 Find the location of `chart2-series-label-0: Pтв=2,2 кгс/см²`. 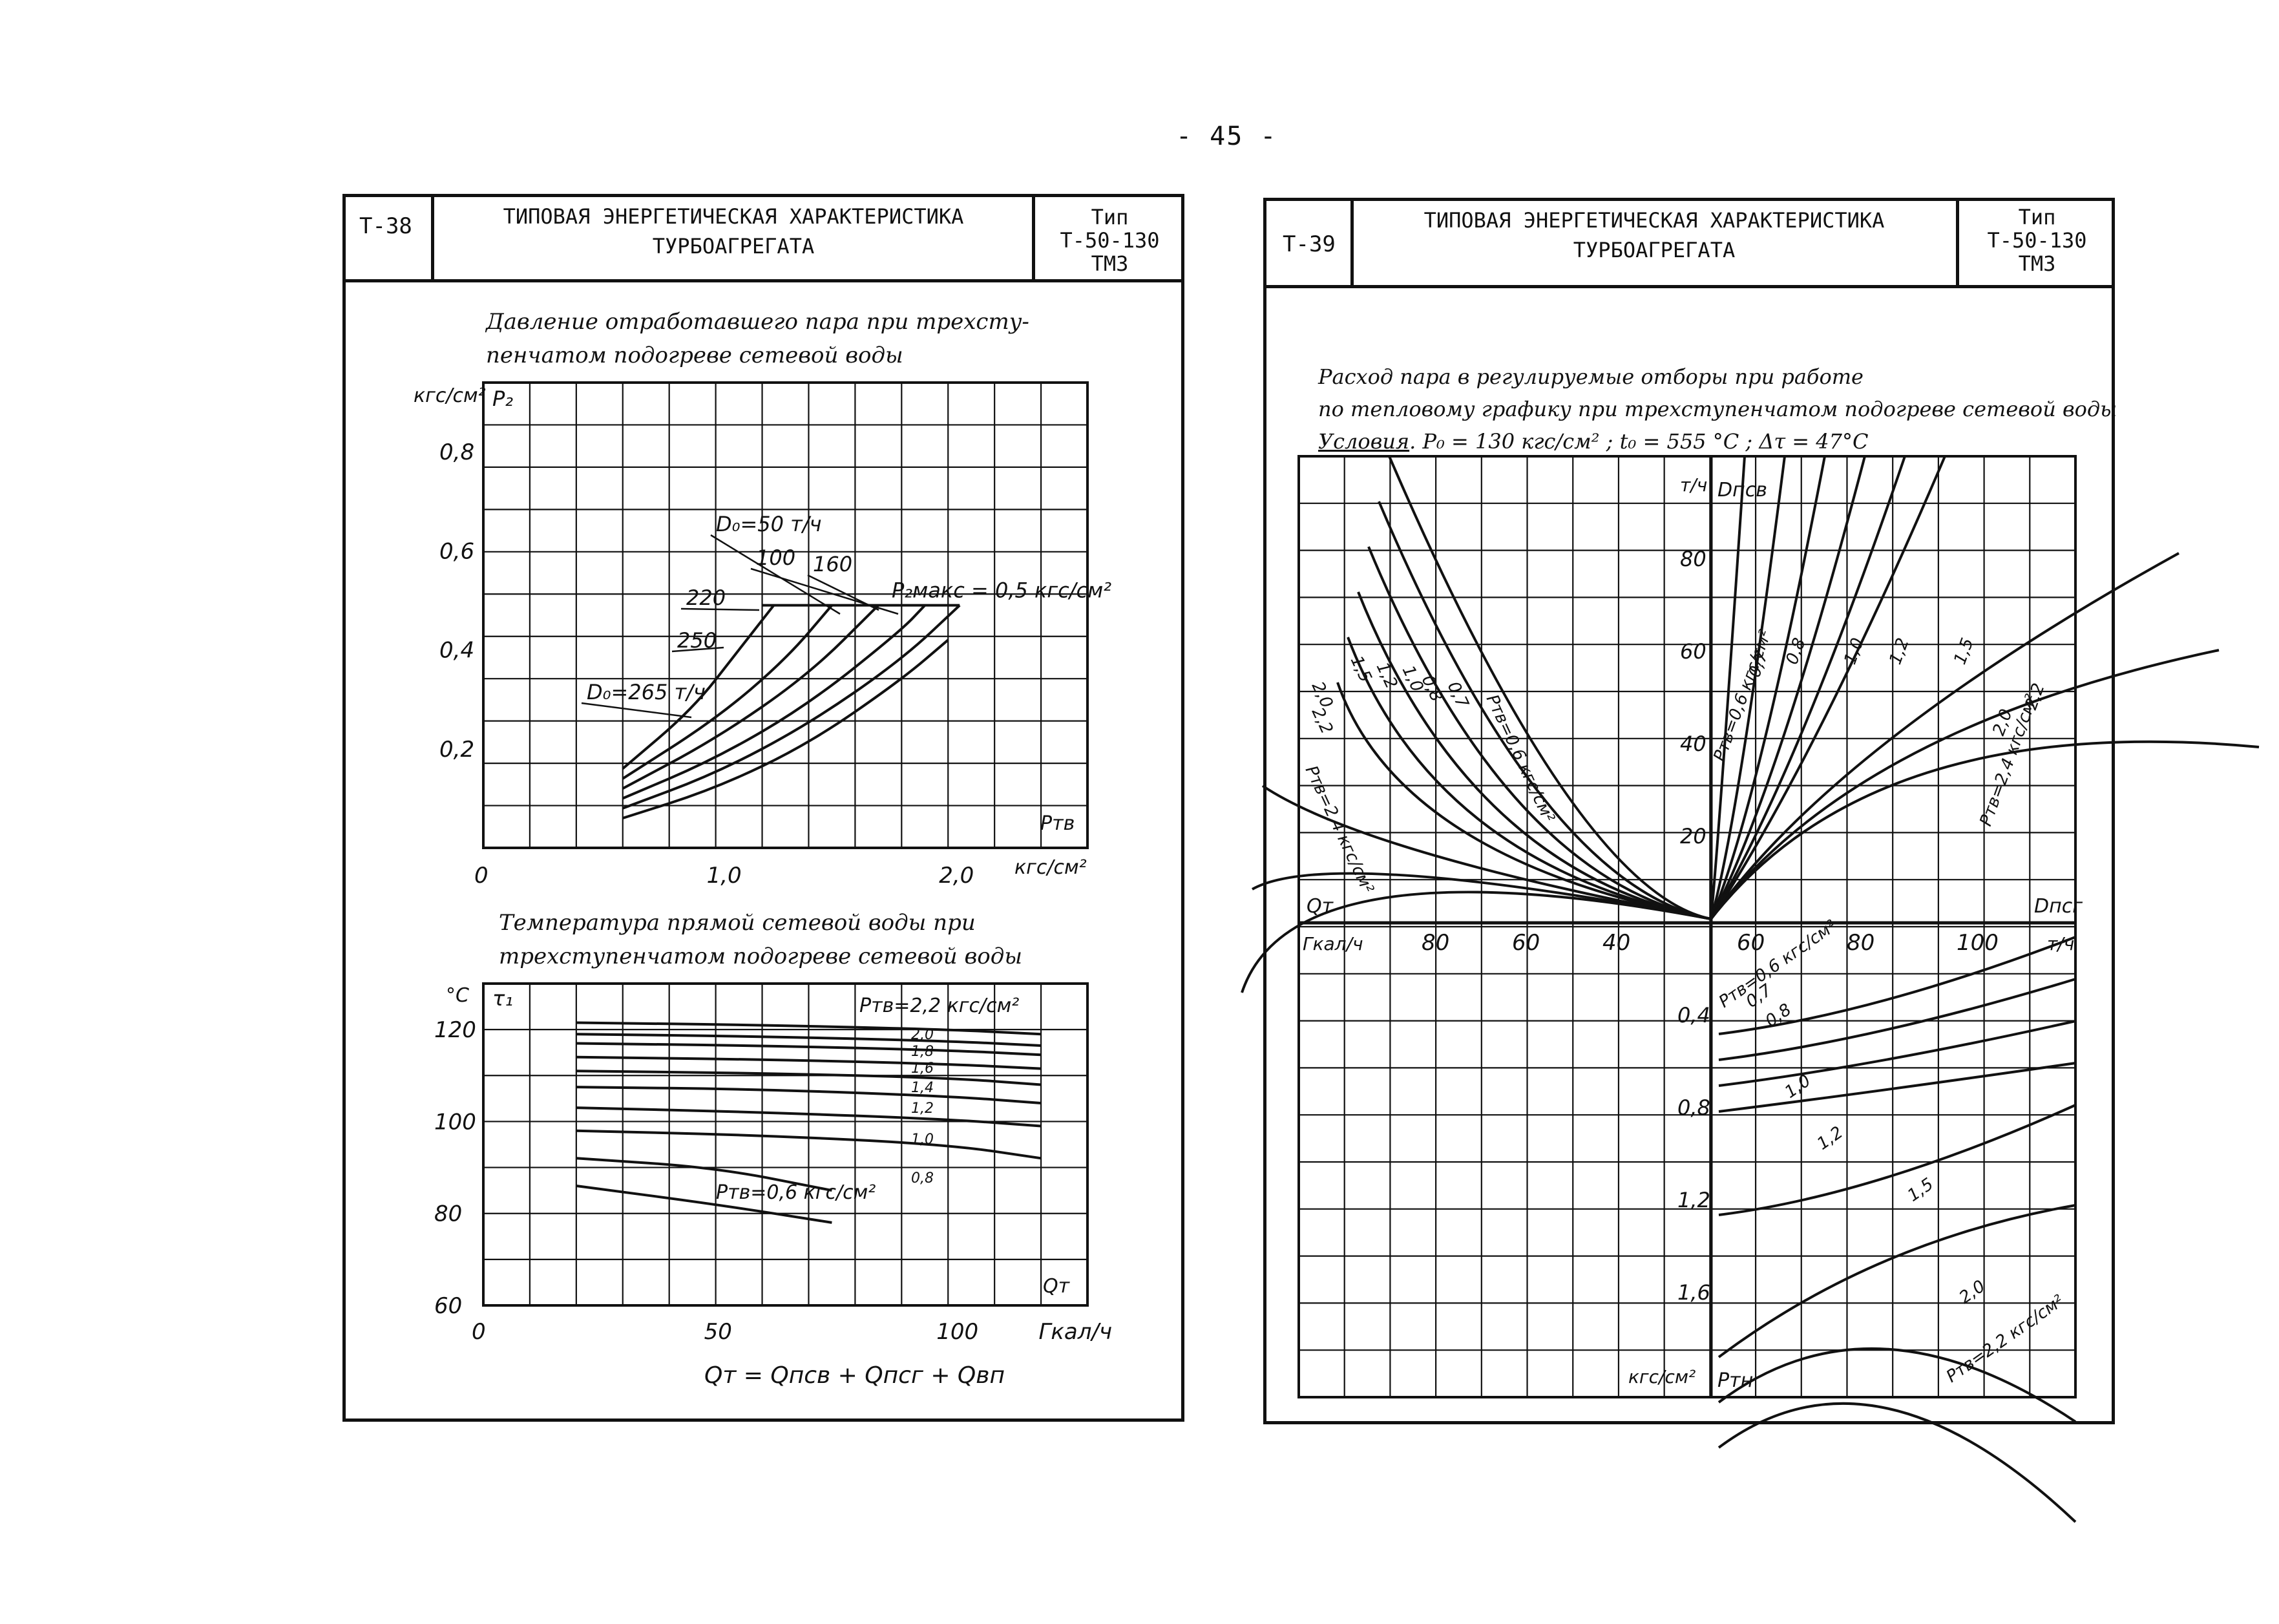

chart2-series-label-0: Pтв=2,2 кгс/см² is located at coordinates (939, 1006).